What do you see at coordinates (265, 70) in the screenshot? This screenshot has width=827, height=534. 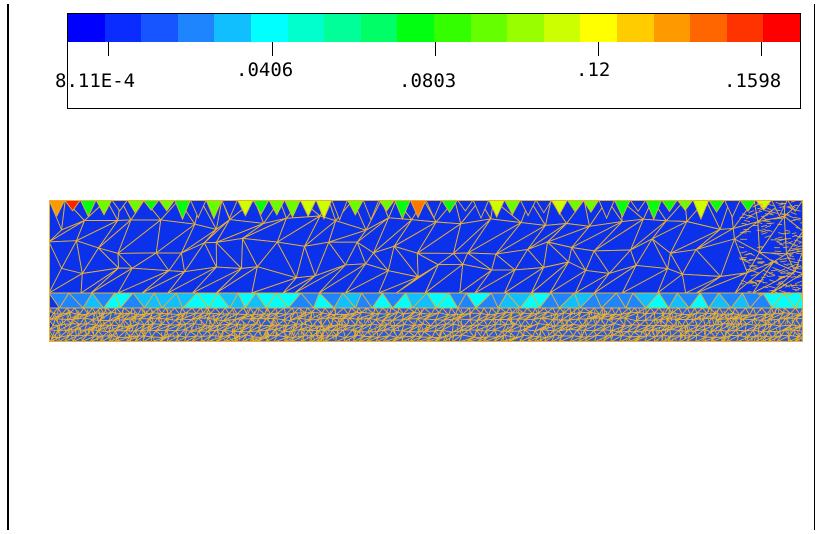 I see `legend-label-1: .0406` at bounding box center [265, 70].